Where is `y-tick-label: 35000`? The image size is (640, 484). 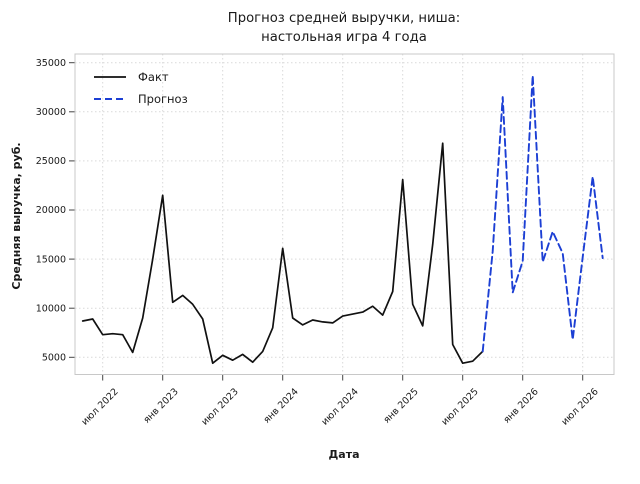
y-tick-label: 35000 is located at coordinates (51, 63).